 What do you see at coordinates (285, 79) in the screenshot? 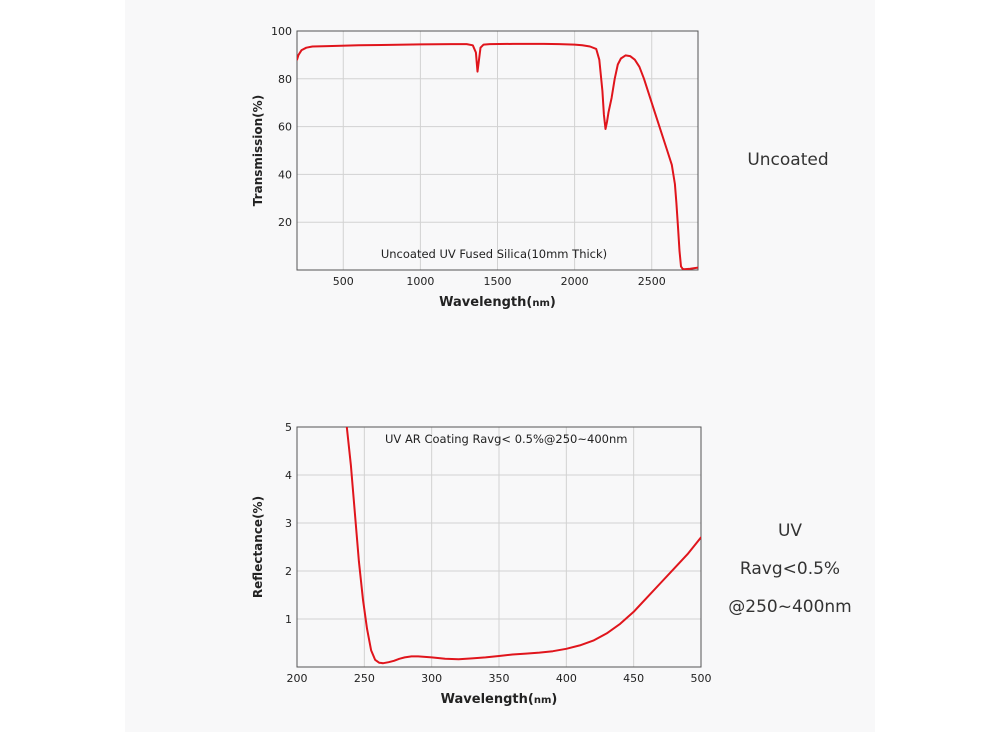
I see `y-tick-label: 80` at bounding box center [285, 79].